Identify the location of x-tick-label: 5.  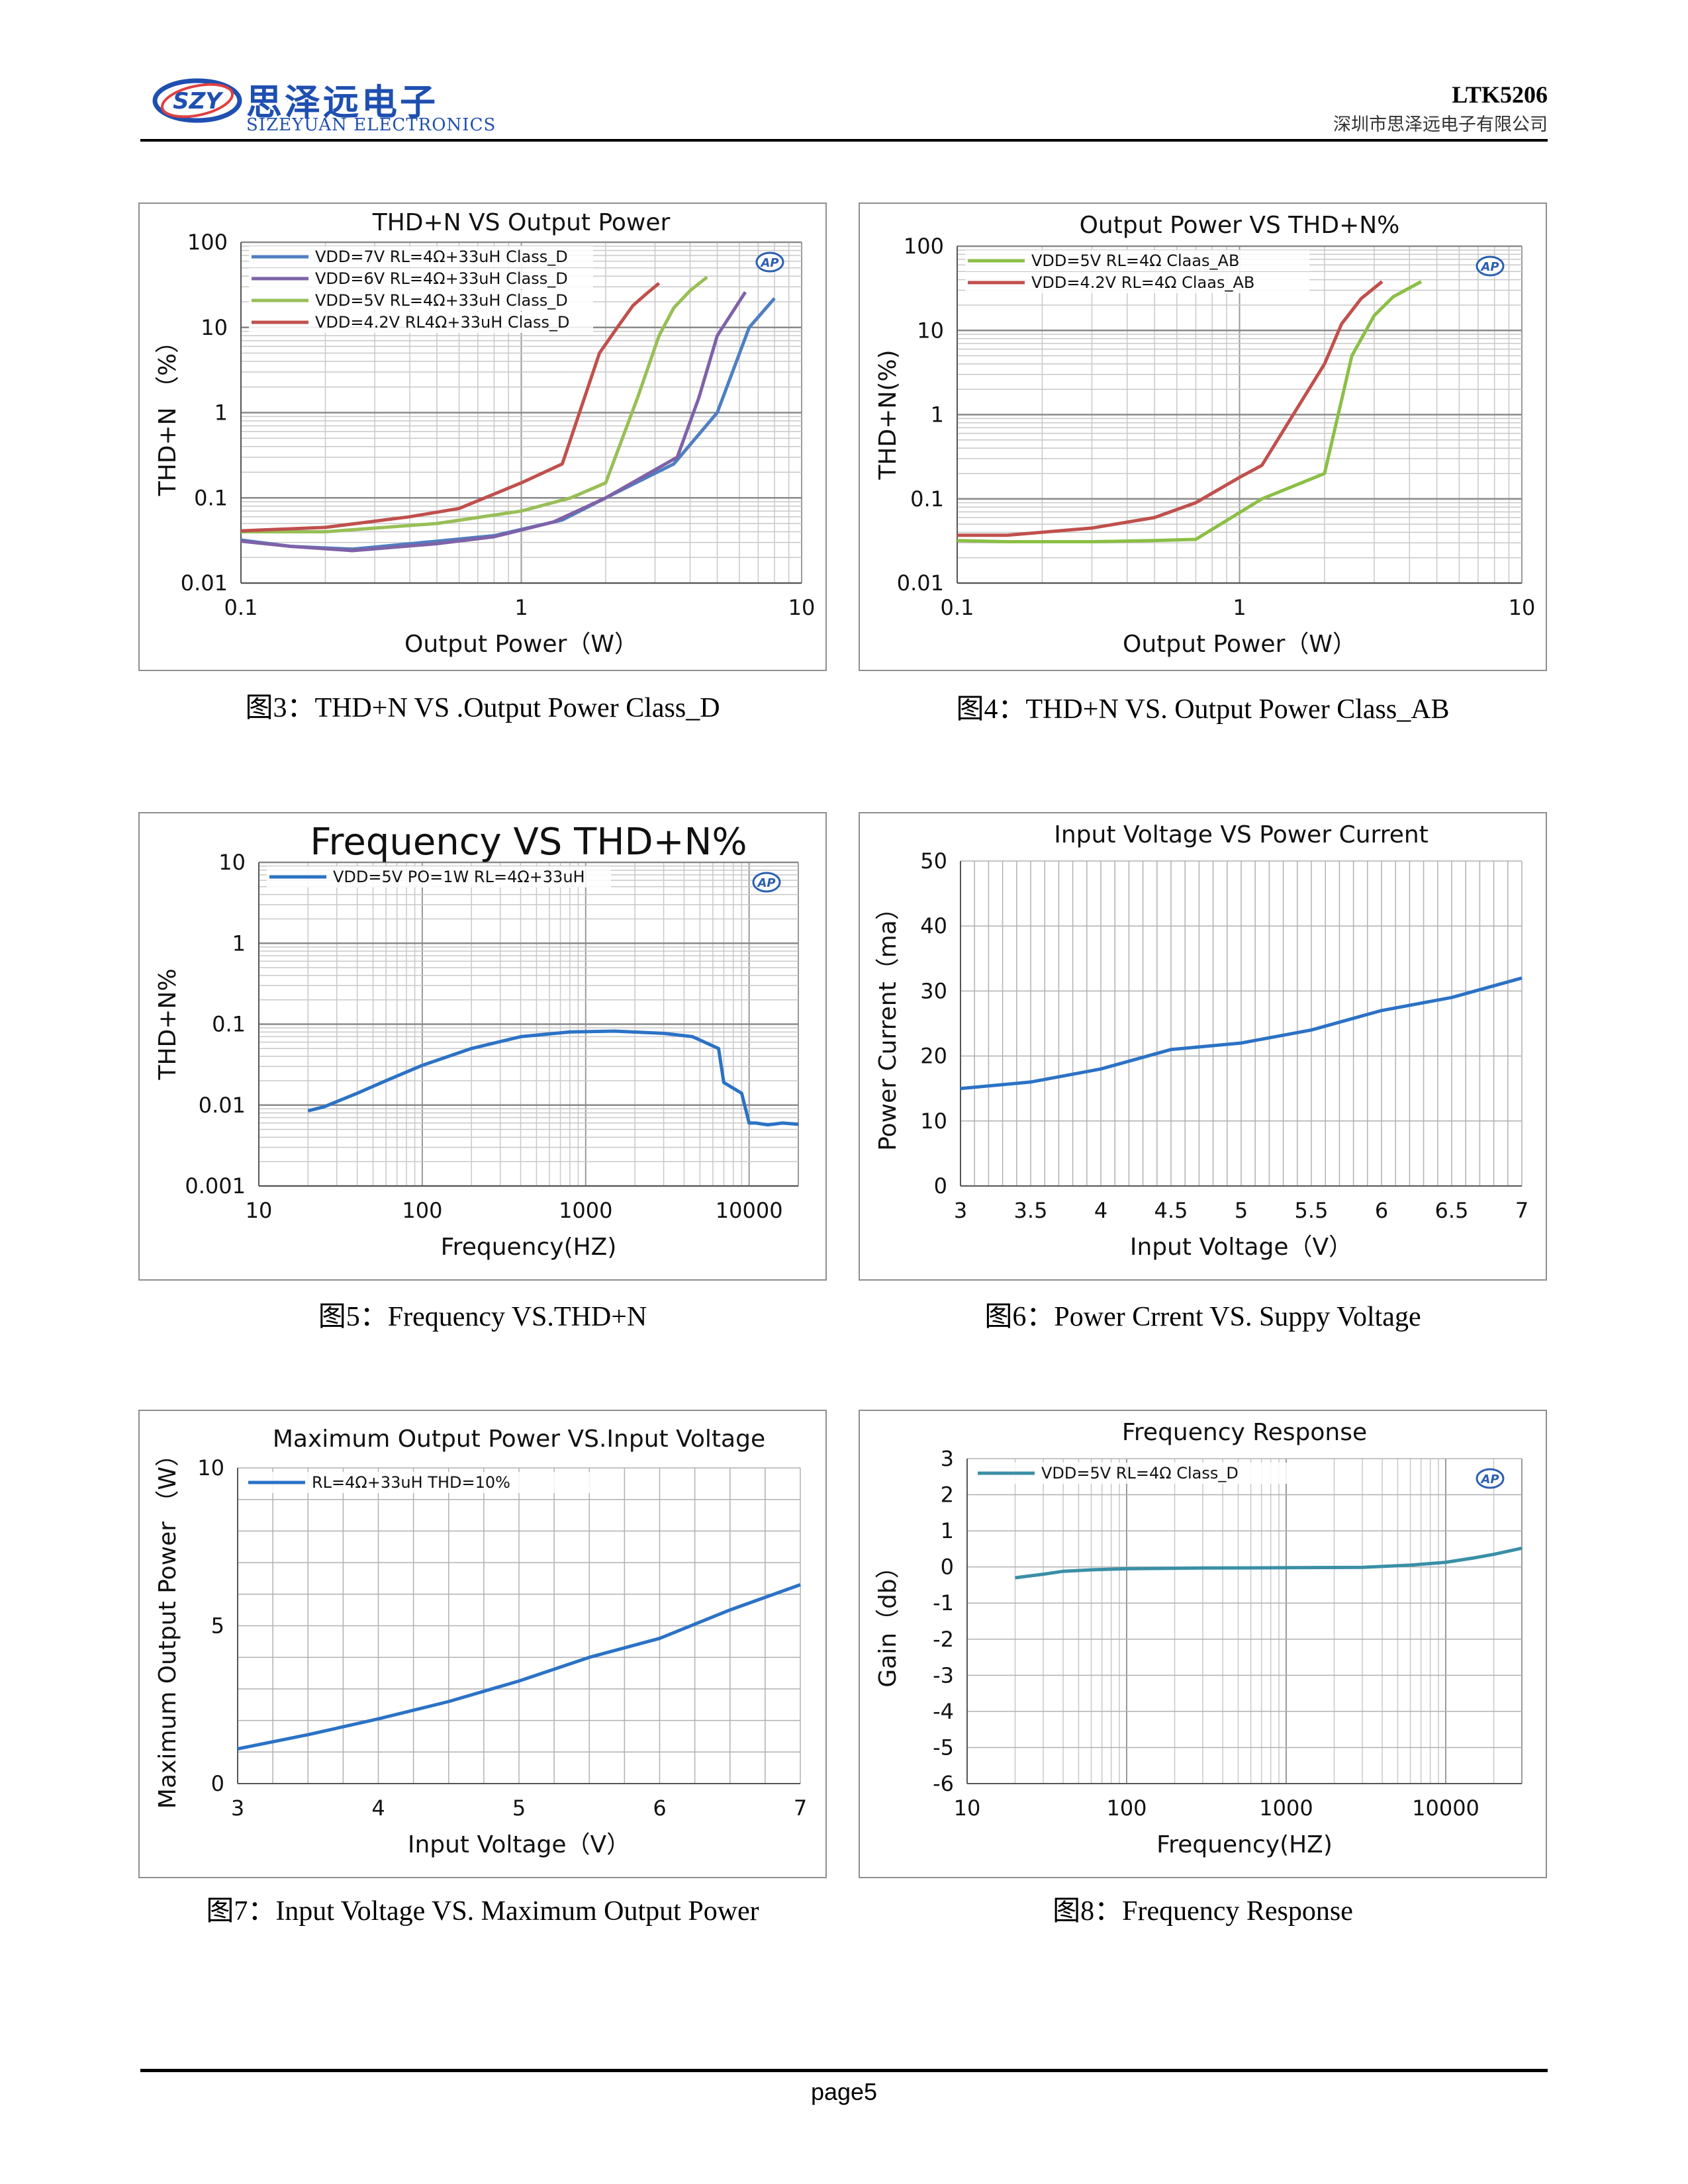
(1241, 1210).